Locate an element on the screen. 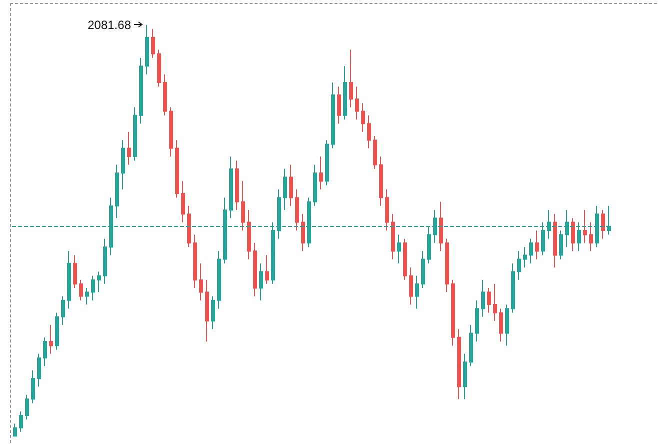  annotation: 2081.68 is located at coordinates (110, 25).